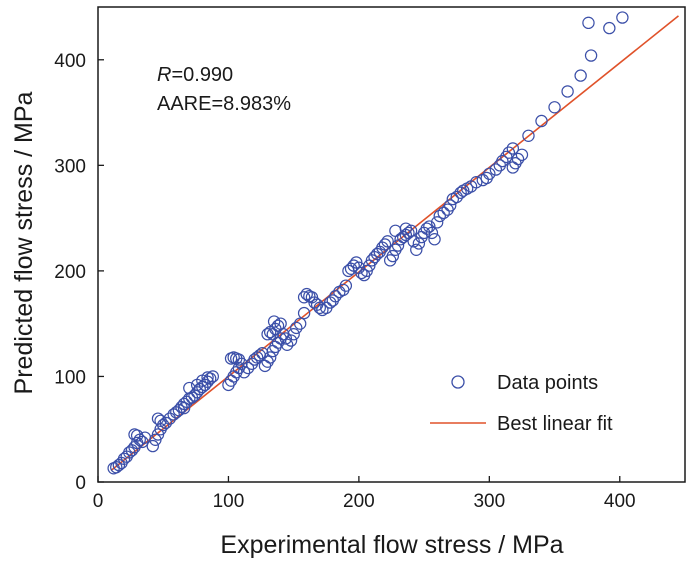 Image resolution: width=700 pixels, height=564 pixels. Describe the element at coordinates (547, 383) in the screenshot. I see `legend-data-points-label: Data points` at that location.